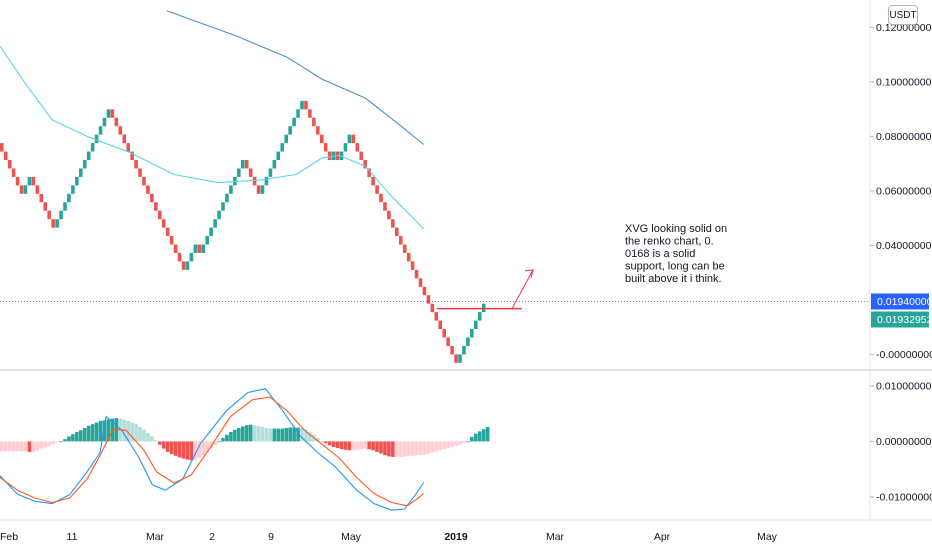 This screenshot has width=932, height=550. What do you see at coordinates (901, 301) in the screenshot?
I see `last-price-tag: 0.01940000` at bounding box center [901, 301].